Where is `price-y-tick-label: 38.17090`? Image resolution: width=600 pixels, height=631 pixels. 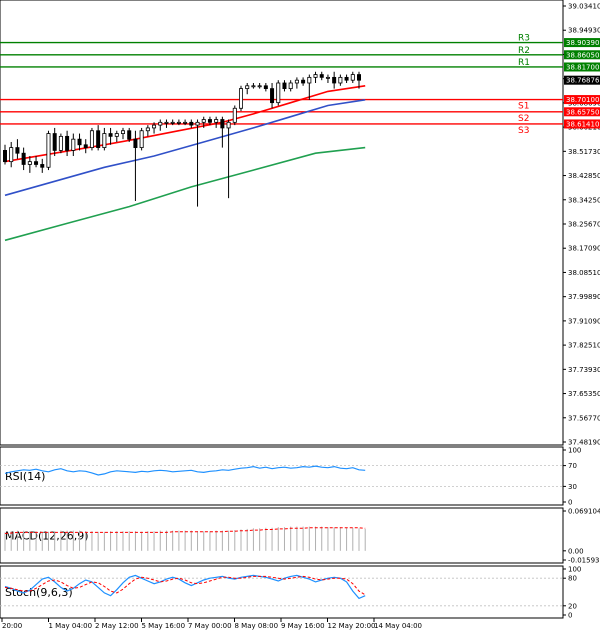
price-y-tick-label: 38.17090 is located at coordinates (584, 249).